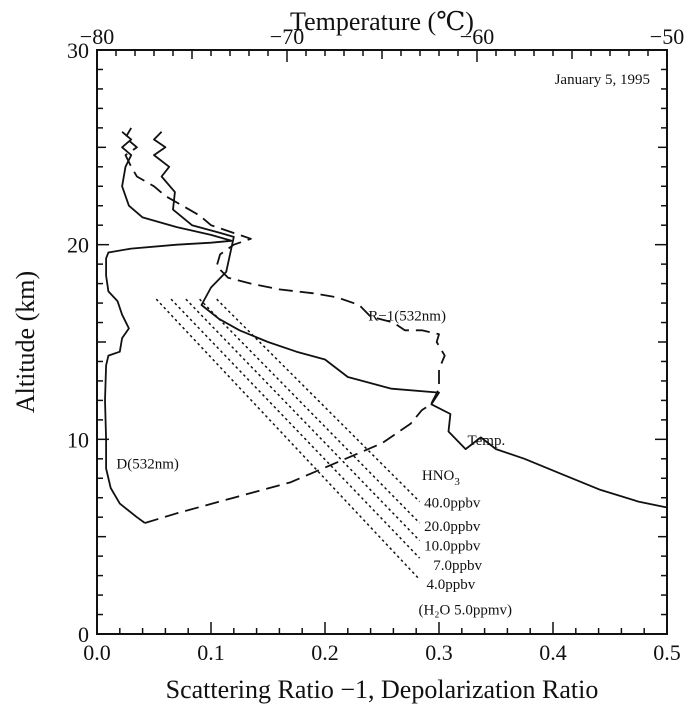  What do you see at coordinates (83, 634) in the screenshot?
I see `y-tick-label: 0` at bounding box center [83, 634].